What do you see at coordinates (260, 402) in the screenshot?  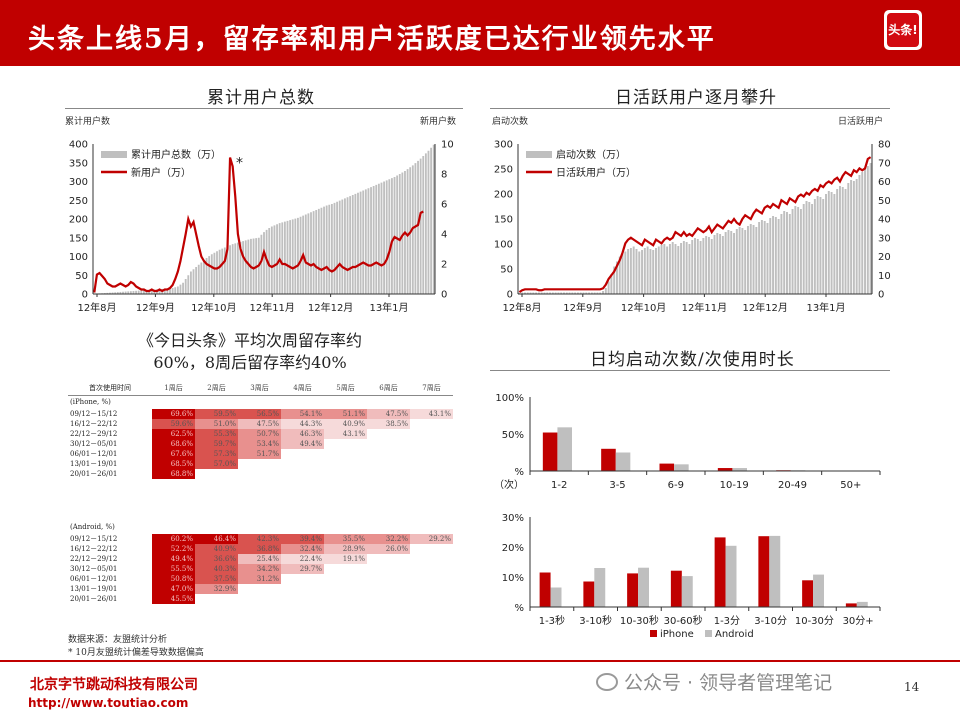 I see `table-group-row: (iPhone, %)` at bounding box center [260, 402].